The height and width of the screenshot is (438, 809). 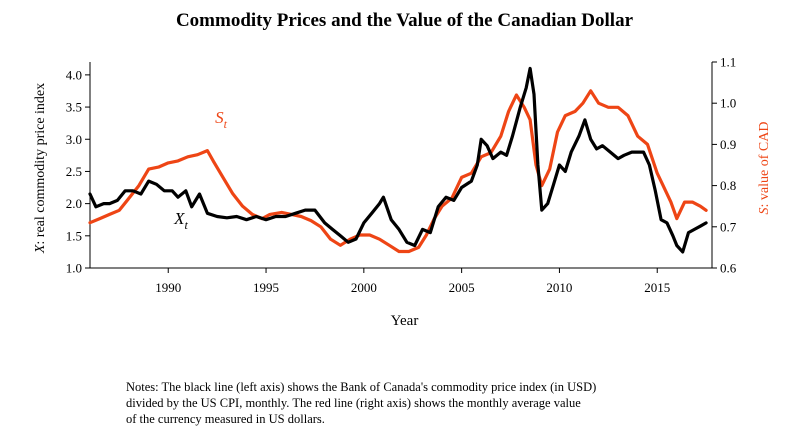 What do you see at coordinates (728, 268) in the screenshot?
I see `right-tick-label: 0.6` at bounding box center [728, 268].